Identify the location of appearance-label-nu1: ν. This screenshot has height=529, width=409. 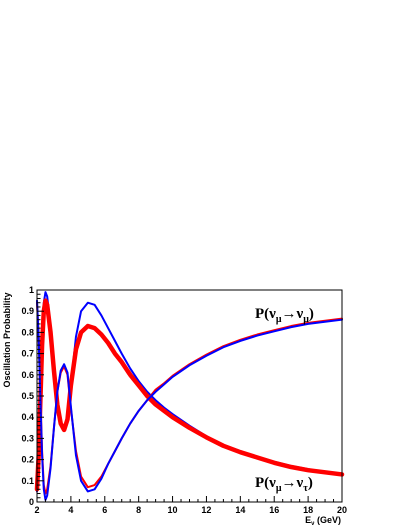
(272, 483).